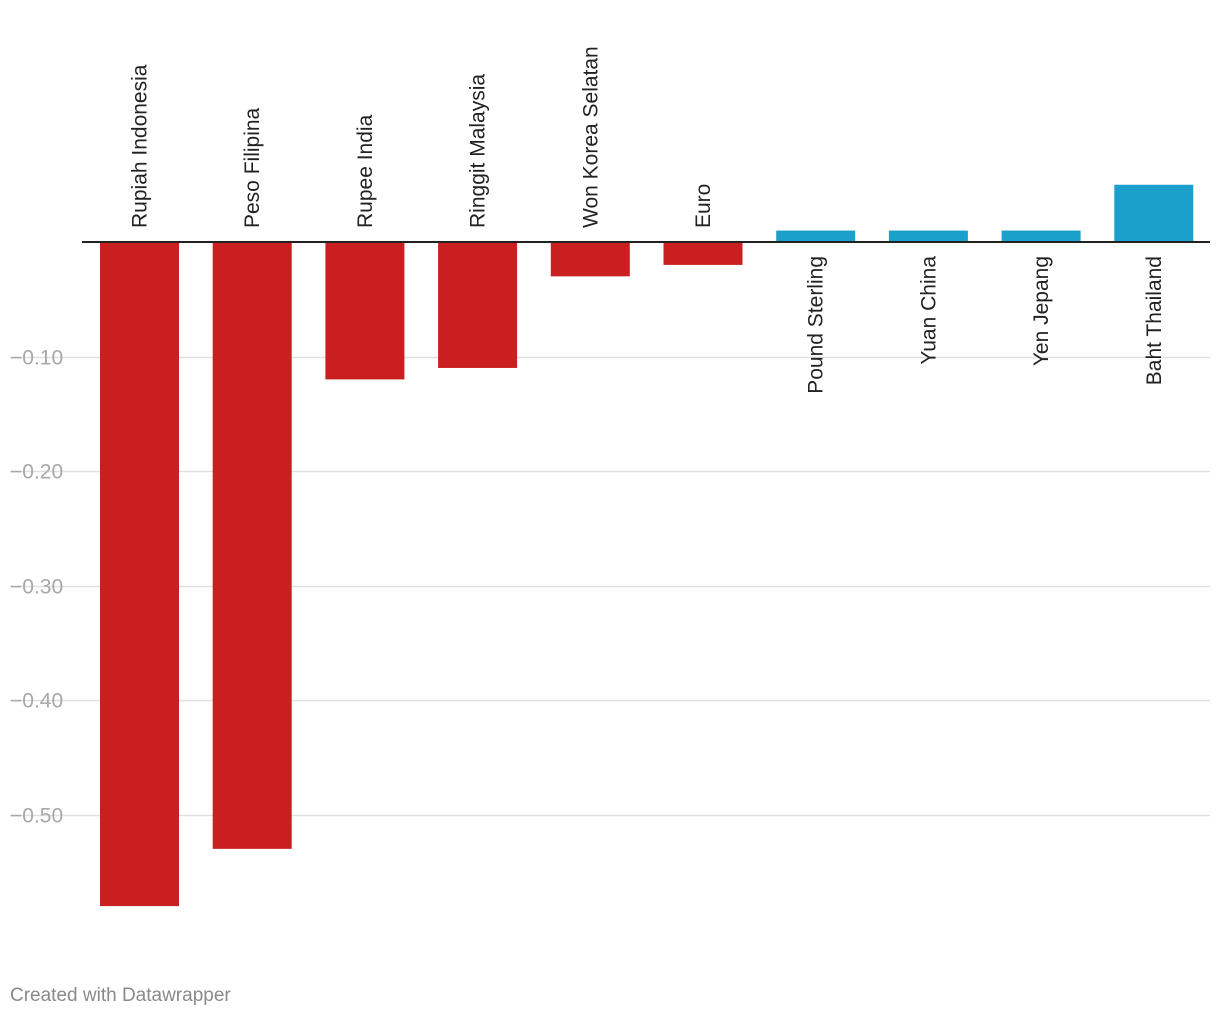  I want to click on y-tick-label: −0.20, so click(36, 472).